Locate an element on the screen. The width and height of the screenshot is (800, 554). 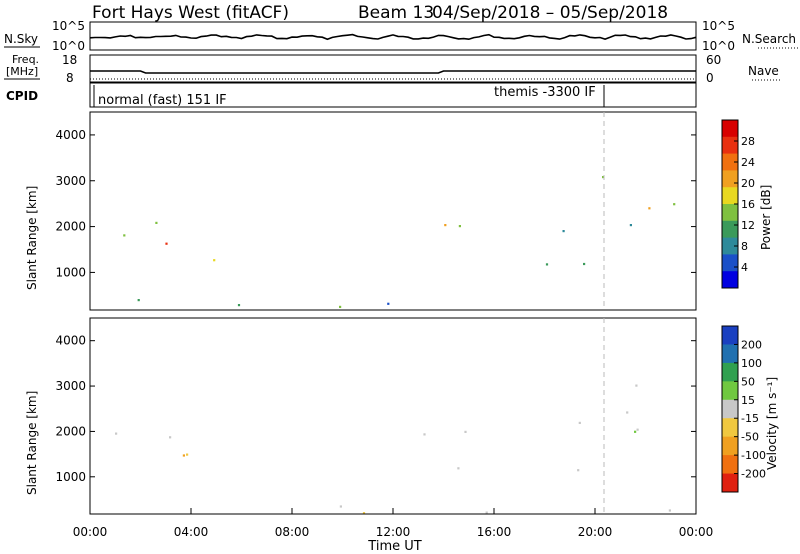
nave-tick-top: 60 is located at coordinates (713, 60).